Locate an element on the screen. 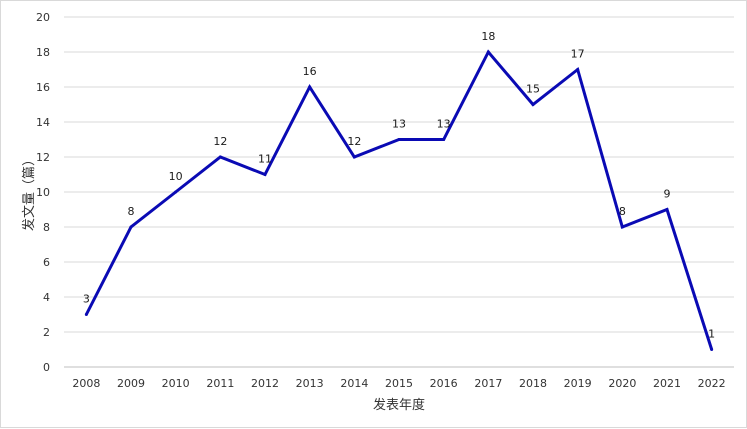 The width and height of the screenshot is (747, 429). x-tick-label: 2011 is located at coordinates (220, 383).